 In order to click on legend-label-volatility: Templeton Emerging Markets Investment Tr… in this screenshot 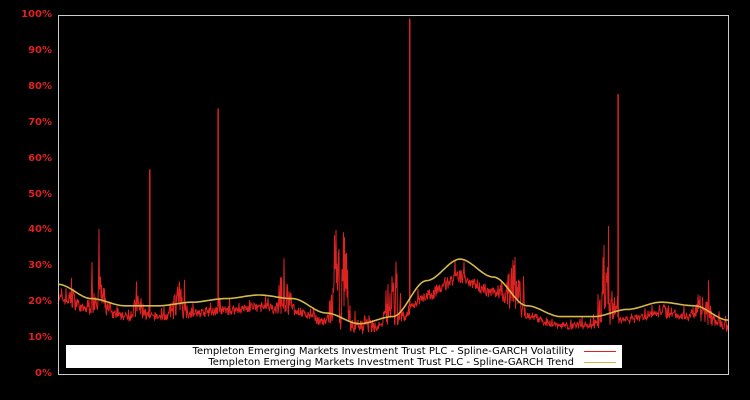, I will do `click(383, 351)`.